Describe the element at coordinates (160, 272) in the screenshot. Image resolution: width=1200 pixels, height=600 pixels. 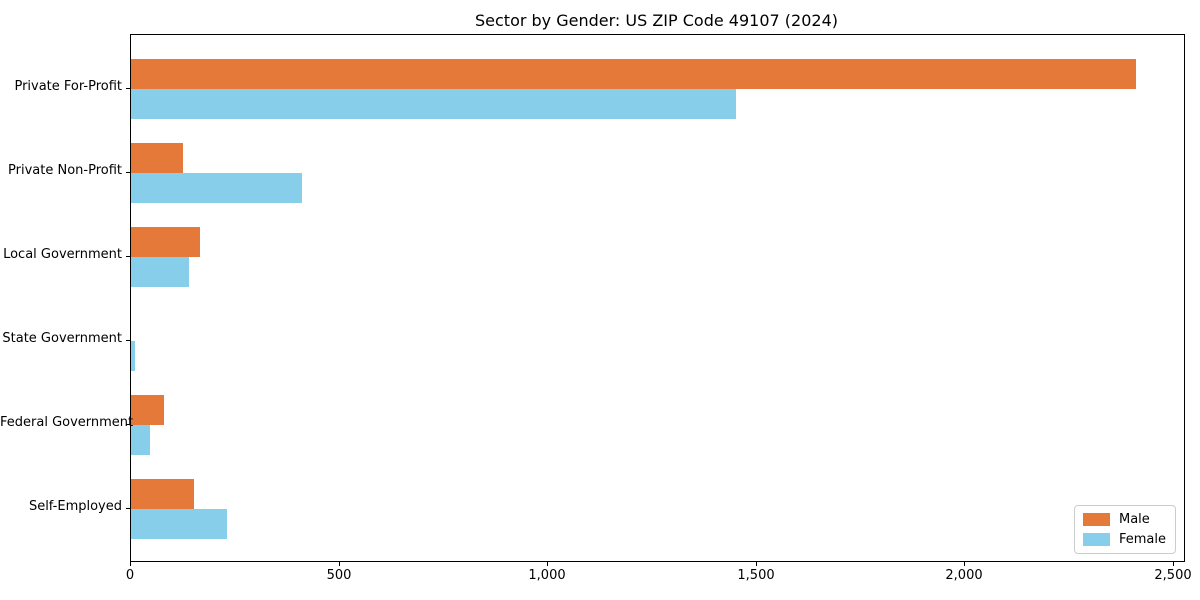
I see `bar-female-local-government` at that location.